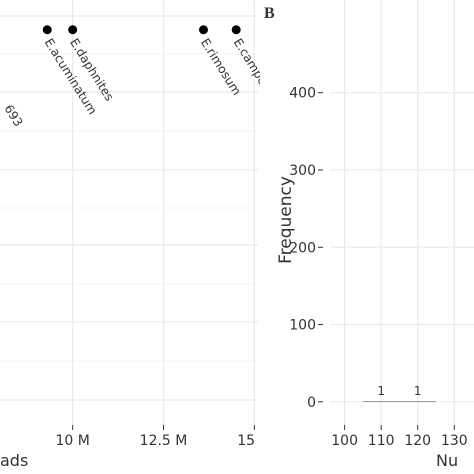 The width and height of the screenshot is (474, 474). I want to click on x-axis-title: Nu, so click(447, 460).